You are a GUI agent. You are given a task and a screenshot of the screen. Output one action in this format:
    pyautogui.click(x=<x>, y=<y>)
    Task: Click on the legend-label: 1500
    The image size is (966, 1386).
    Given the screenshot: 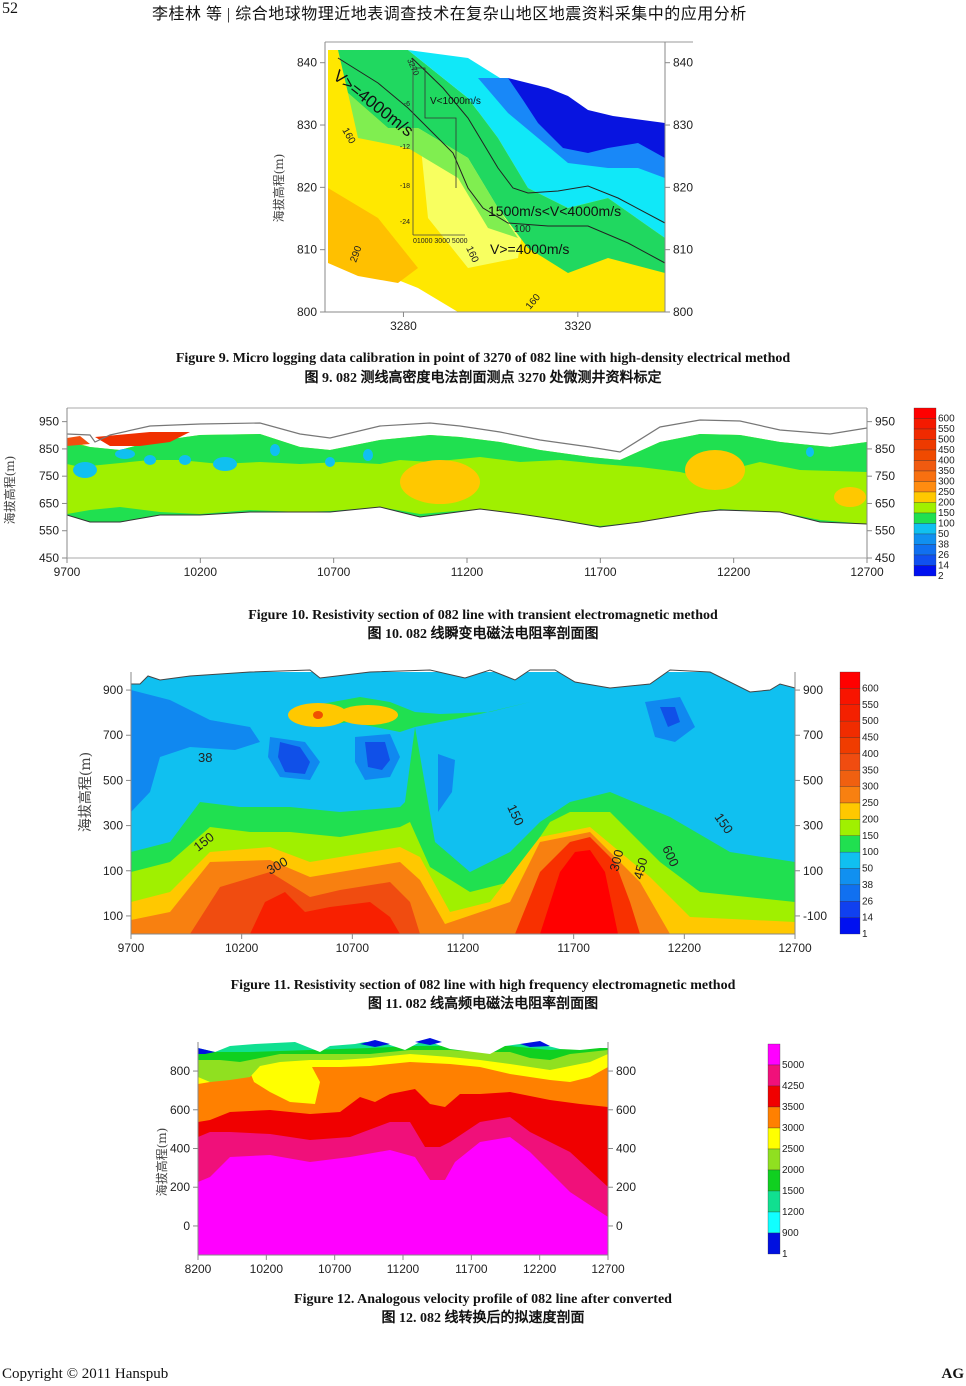 What is the action you would take?
    pyautogui.click(x=793, y=1191)
    